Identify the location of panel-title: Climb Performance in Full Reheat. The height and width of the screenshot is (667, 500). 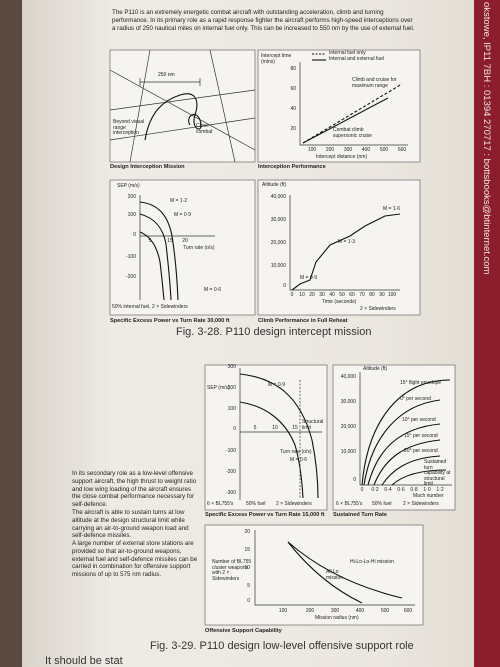
(303, 321).